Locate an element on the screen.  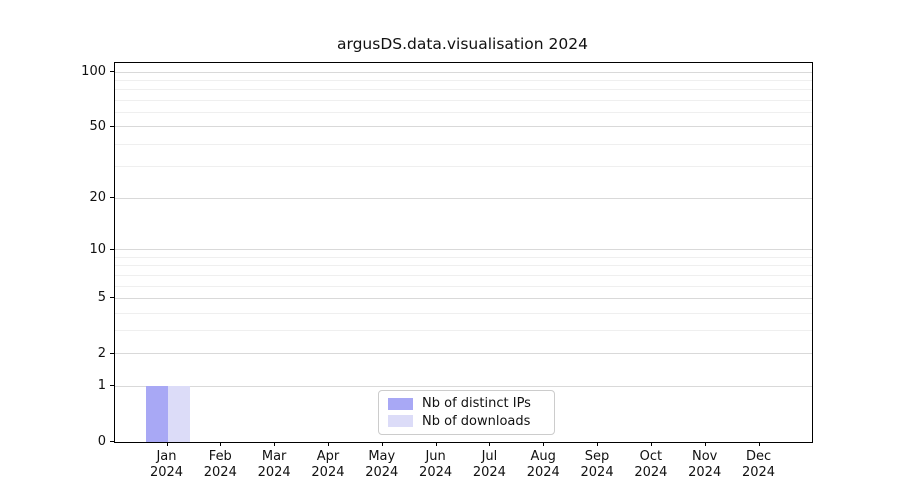
legend-item-label: Nb of distinct IPs is located at coordinates (476, 404).